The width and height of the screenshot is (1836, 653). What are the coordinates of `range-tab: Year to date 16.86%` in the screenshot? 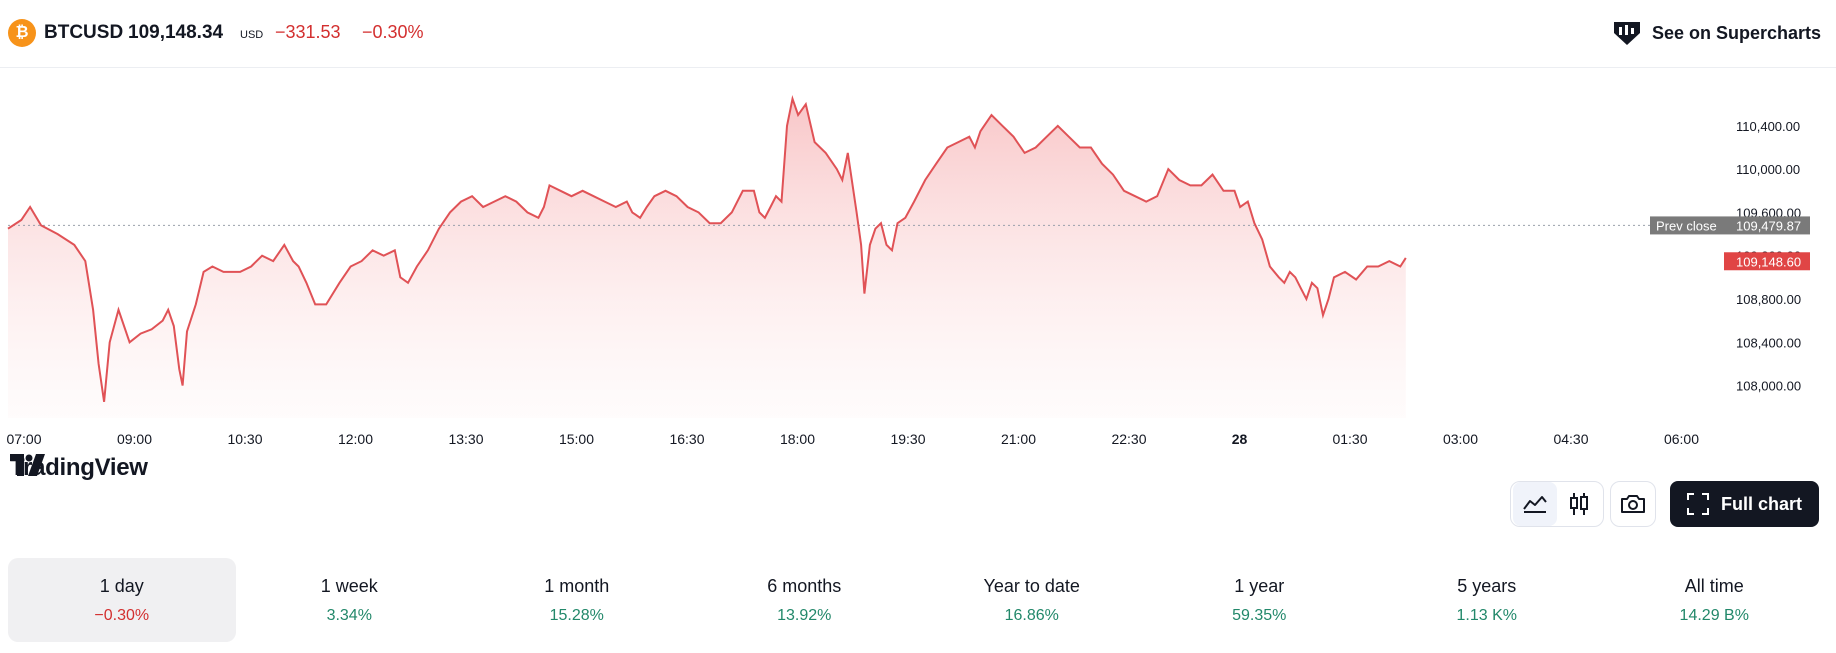 It's located at (1032, 600).